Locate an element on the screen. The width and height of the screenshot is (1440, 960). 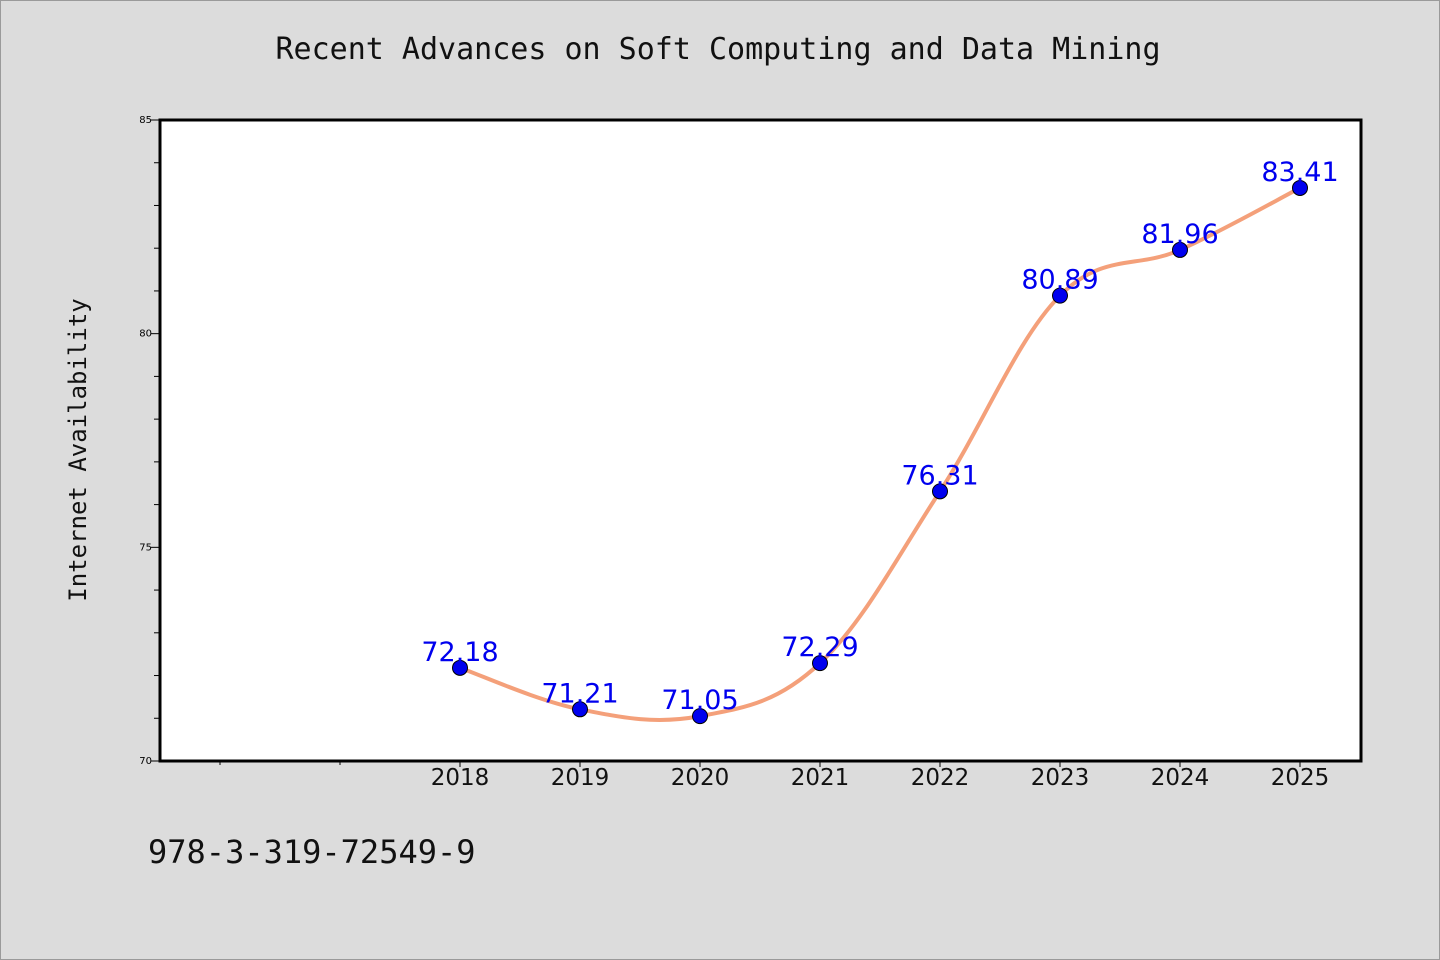
x-tick-label: 2025 is located at coordinates (1300, 778).